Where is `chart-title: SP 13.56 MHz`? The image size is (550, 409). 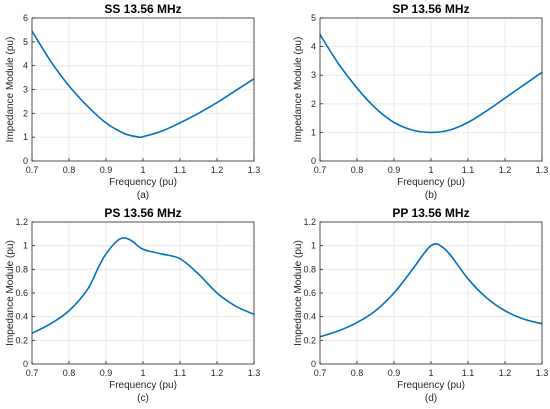
chart-title: SP 13.56 MHz is located at coordinates (430, 9).